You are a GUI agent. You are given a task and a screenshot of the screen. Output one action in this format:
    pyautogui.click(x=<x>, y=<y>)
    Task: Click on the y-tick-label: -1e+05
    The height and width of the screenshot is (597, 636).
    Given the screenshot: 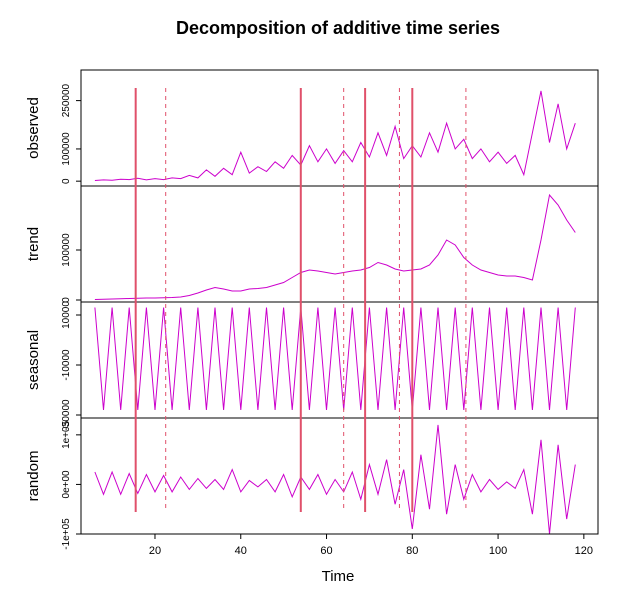 What is the action you would take?
    pyautogui.click(x=66, y=534)
    